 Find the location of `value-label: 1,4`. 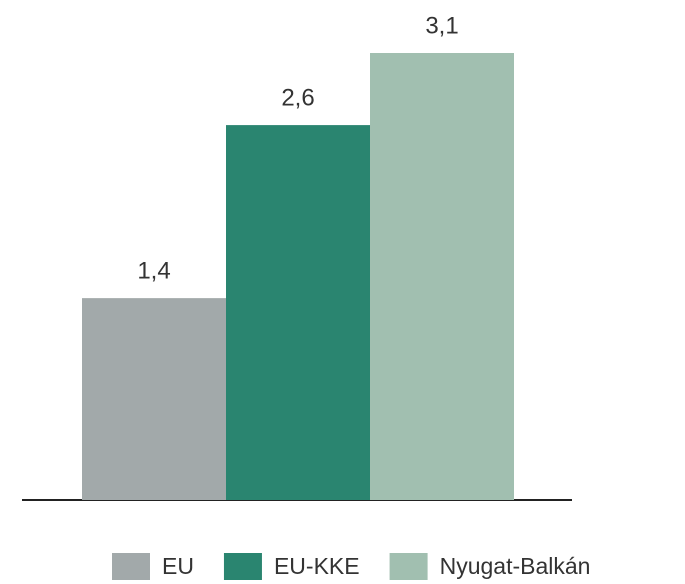

value-label: 1,4 is located at coordinates (153, 270).